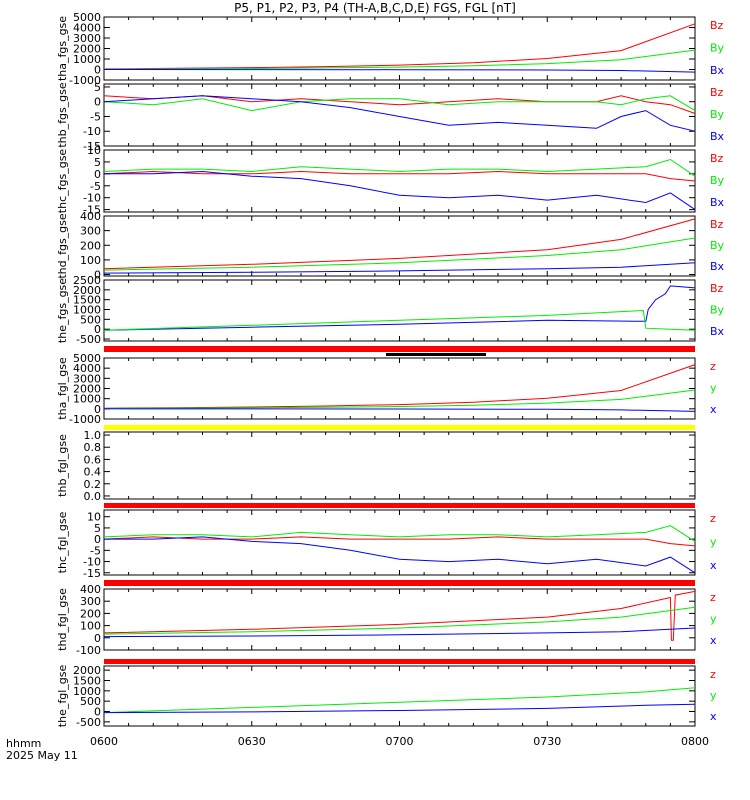 The width and height of the screenshot is (750, 800). Describe the element at coordinates (62, 619) in the screenshot. I see `panel-ylabel: thd_fgl_gse` at that location.